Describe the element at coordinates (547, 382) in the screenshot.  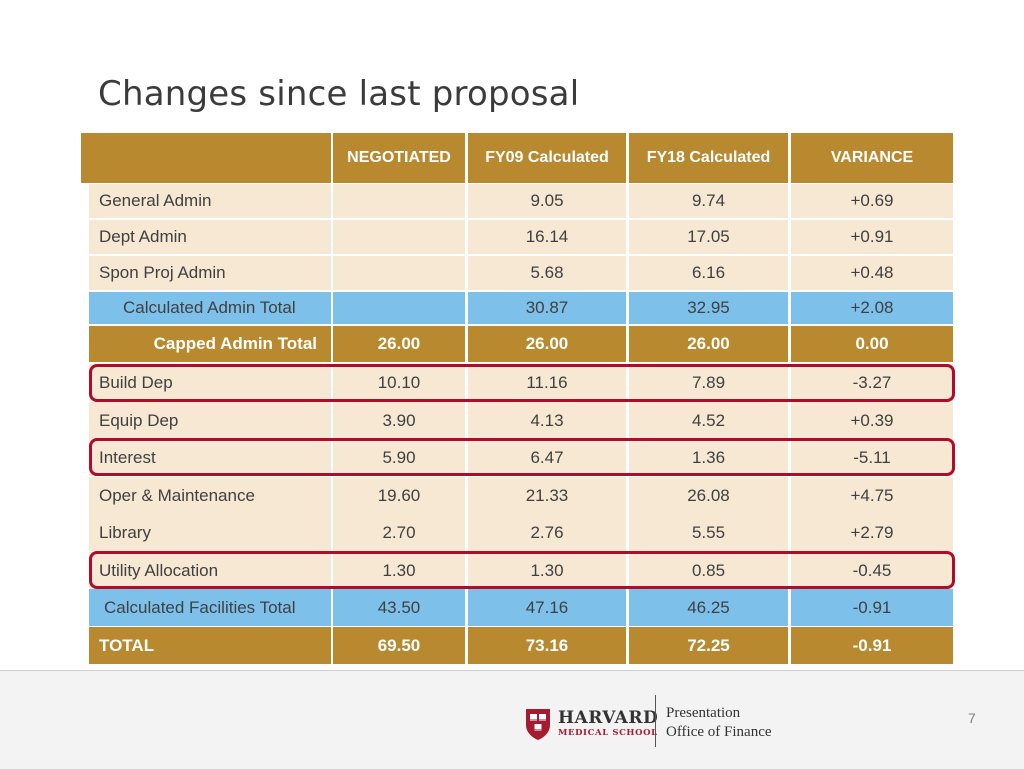
I see `cell-fy09: 11.16` at that location.